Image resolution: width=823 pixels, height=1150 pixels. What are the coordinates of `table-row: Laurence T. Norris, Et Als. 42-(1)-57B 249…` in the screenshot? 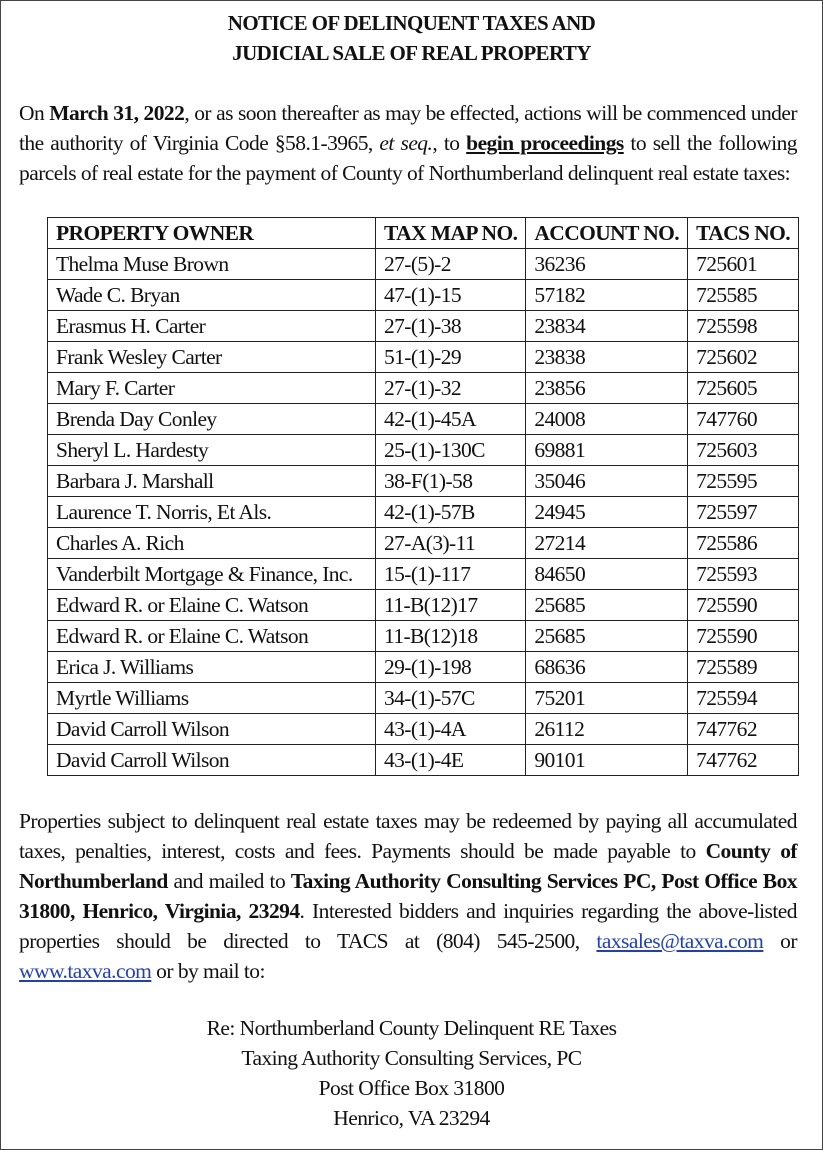 It's located at (423, 512).